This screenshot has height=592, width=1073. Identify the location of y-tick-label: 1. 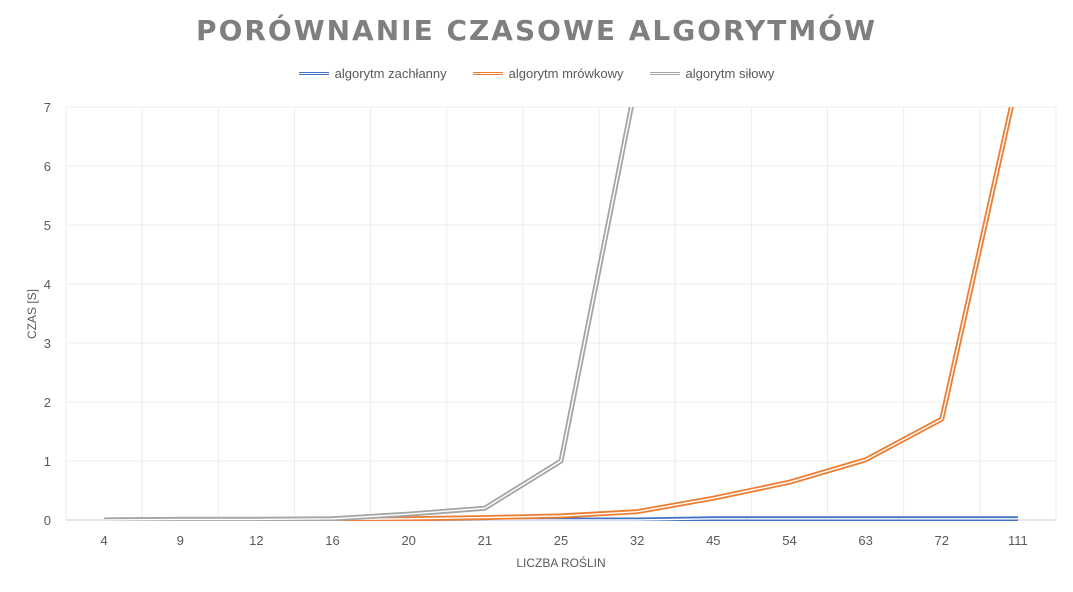
(47, 461).